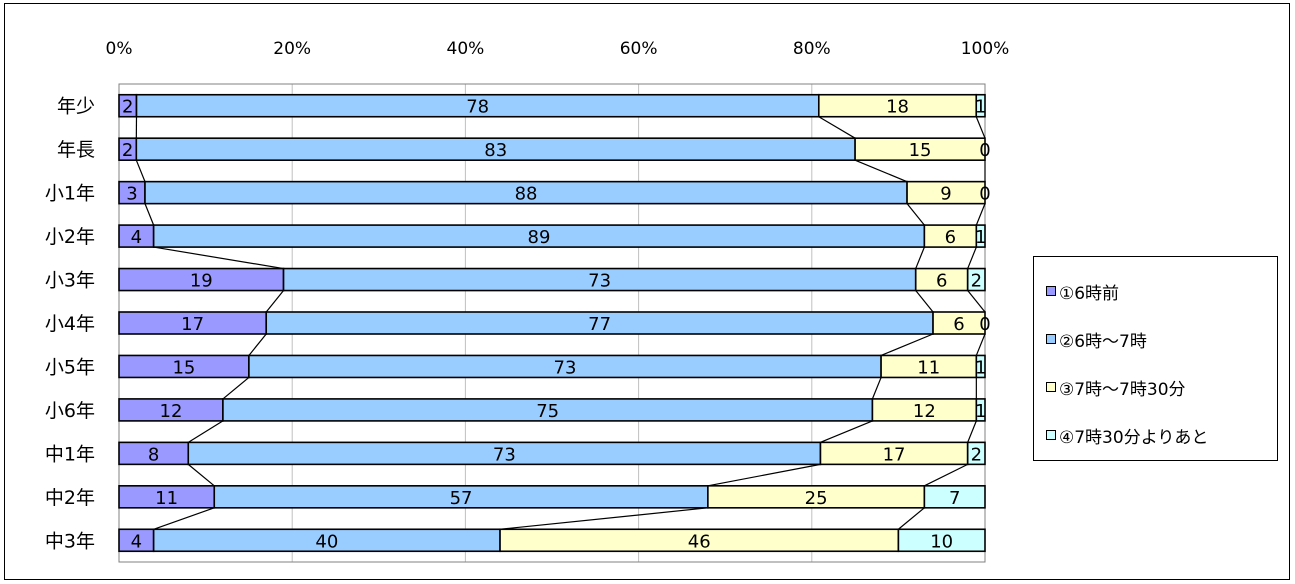 The width and height of the screenshot is (1295, 584). What do you see at coordinates (70, 237) in the screenshot?
I see `category-label: 小2年` at bounding box center [70, 237].